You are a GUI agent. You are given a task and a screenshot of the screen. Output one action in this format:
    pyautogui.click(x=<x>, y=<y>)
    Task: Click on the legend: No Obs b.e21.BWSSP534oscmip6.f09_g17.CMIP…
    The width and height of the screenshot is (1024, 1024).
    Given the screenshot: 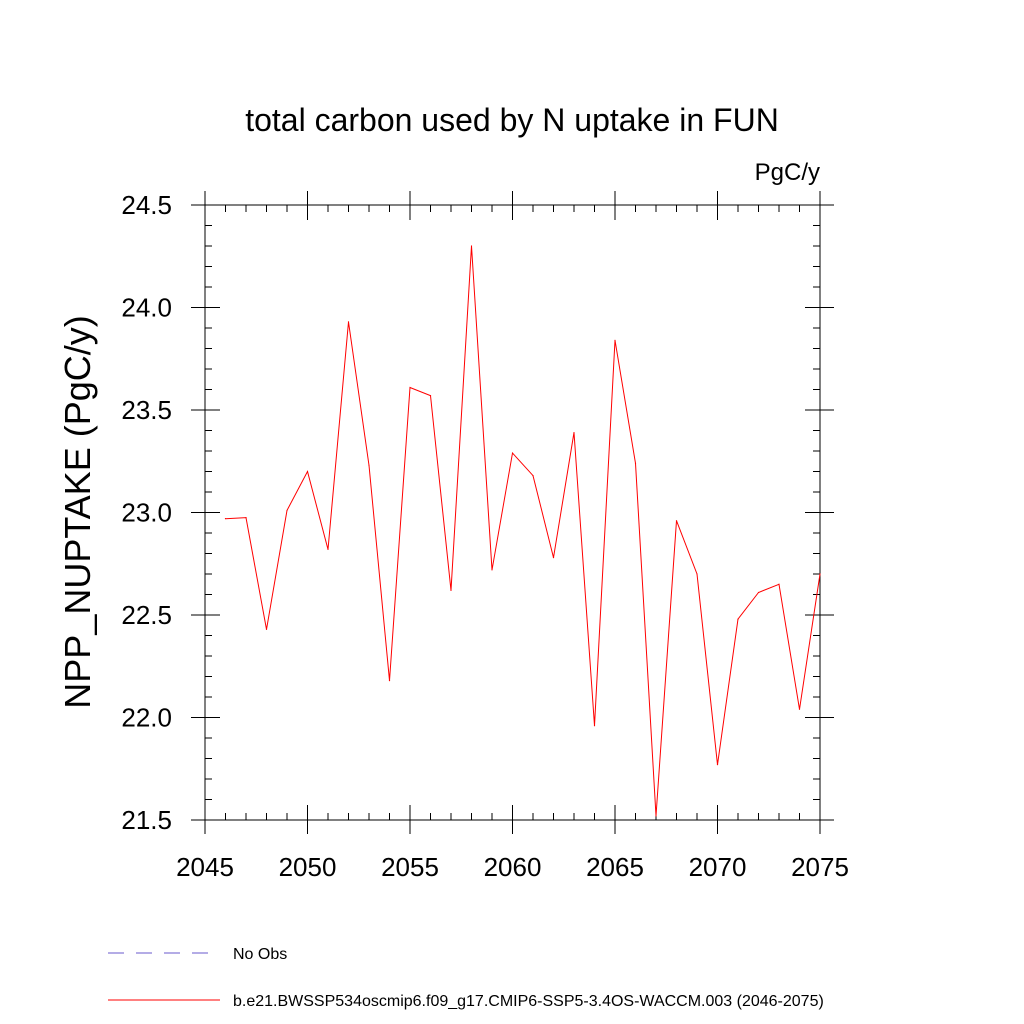 What is the action you would take?
    pyautogui.click(x=466, y=978)
    